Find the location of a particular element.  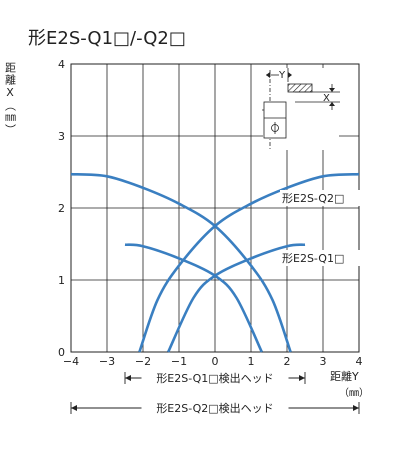

q2-head-range: 形E2S-Q2□検出ヘッド is located at coordinates (215, 408).